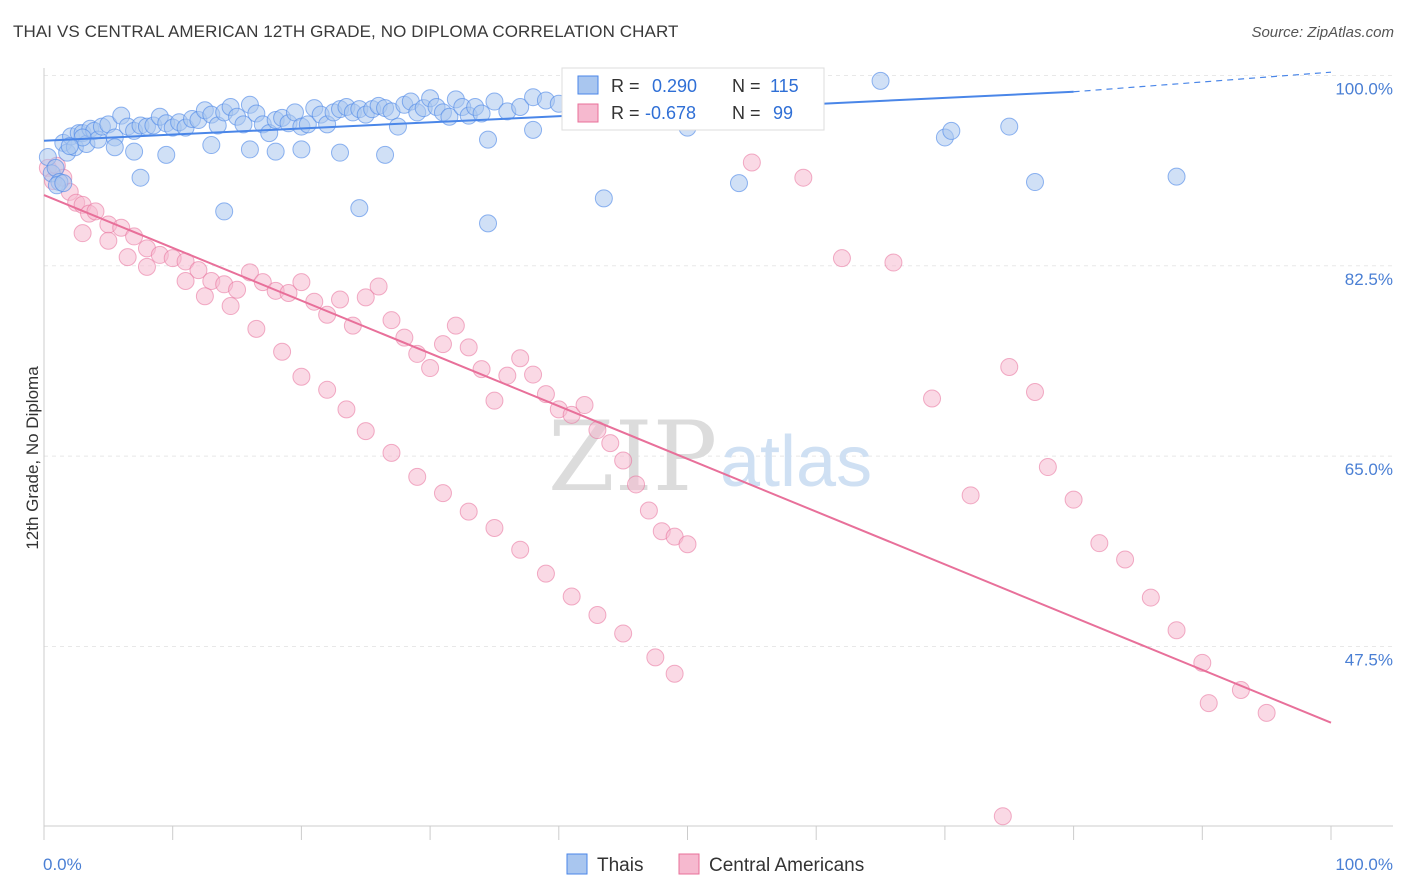  I want to click on y-axis-label: 12th Grade, No Diploma, so click(32, 458).